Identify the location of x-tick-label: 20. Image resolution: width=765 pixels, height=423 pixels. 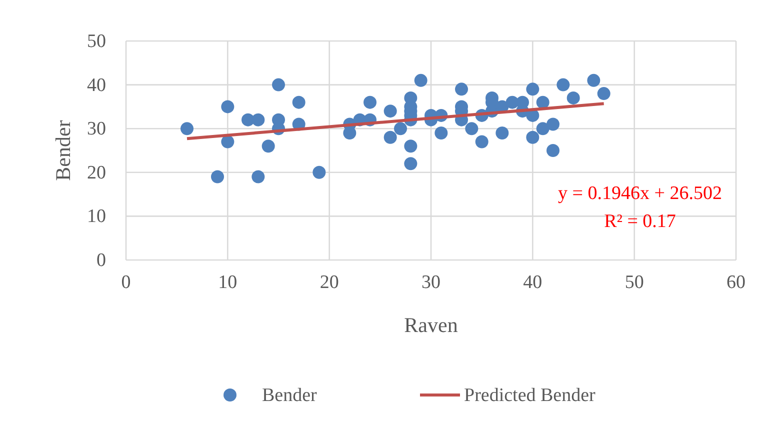
(329, 282).